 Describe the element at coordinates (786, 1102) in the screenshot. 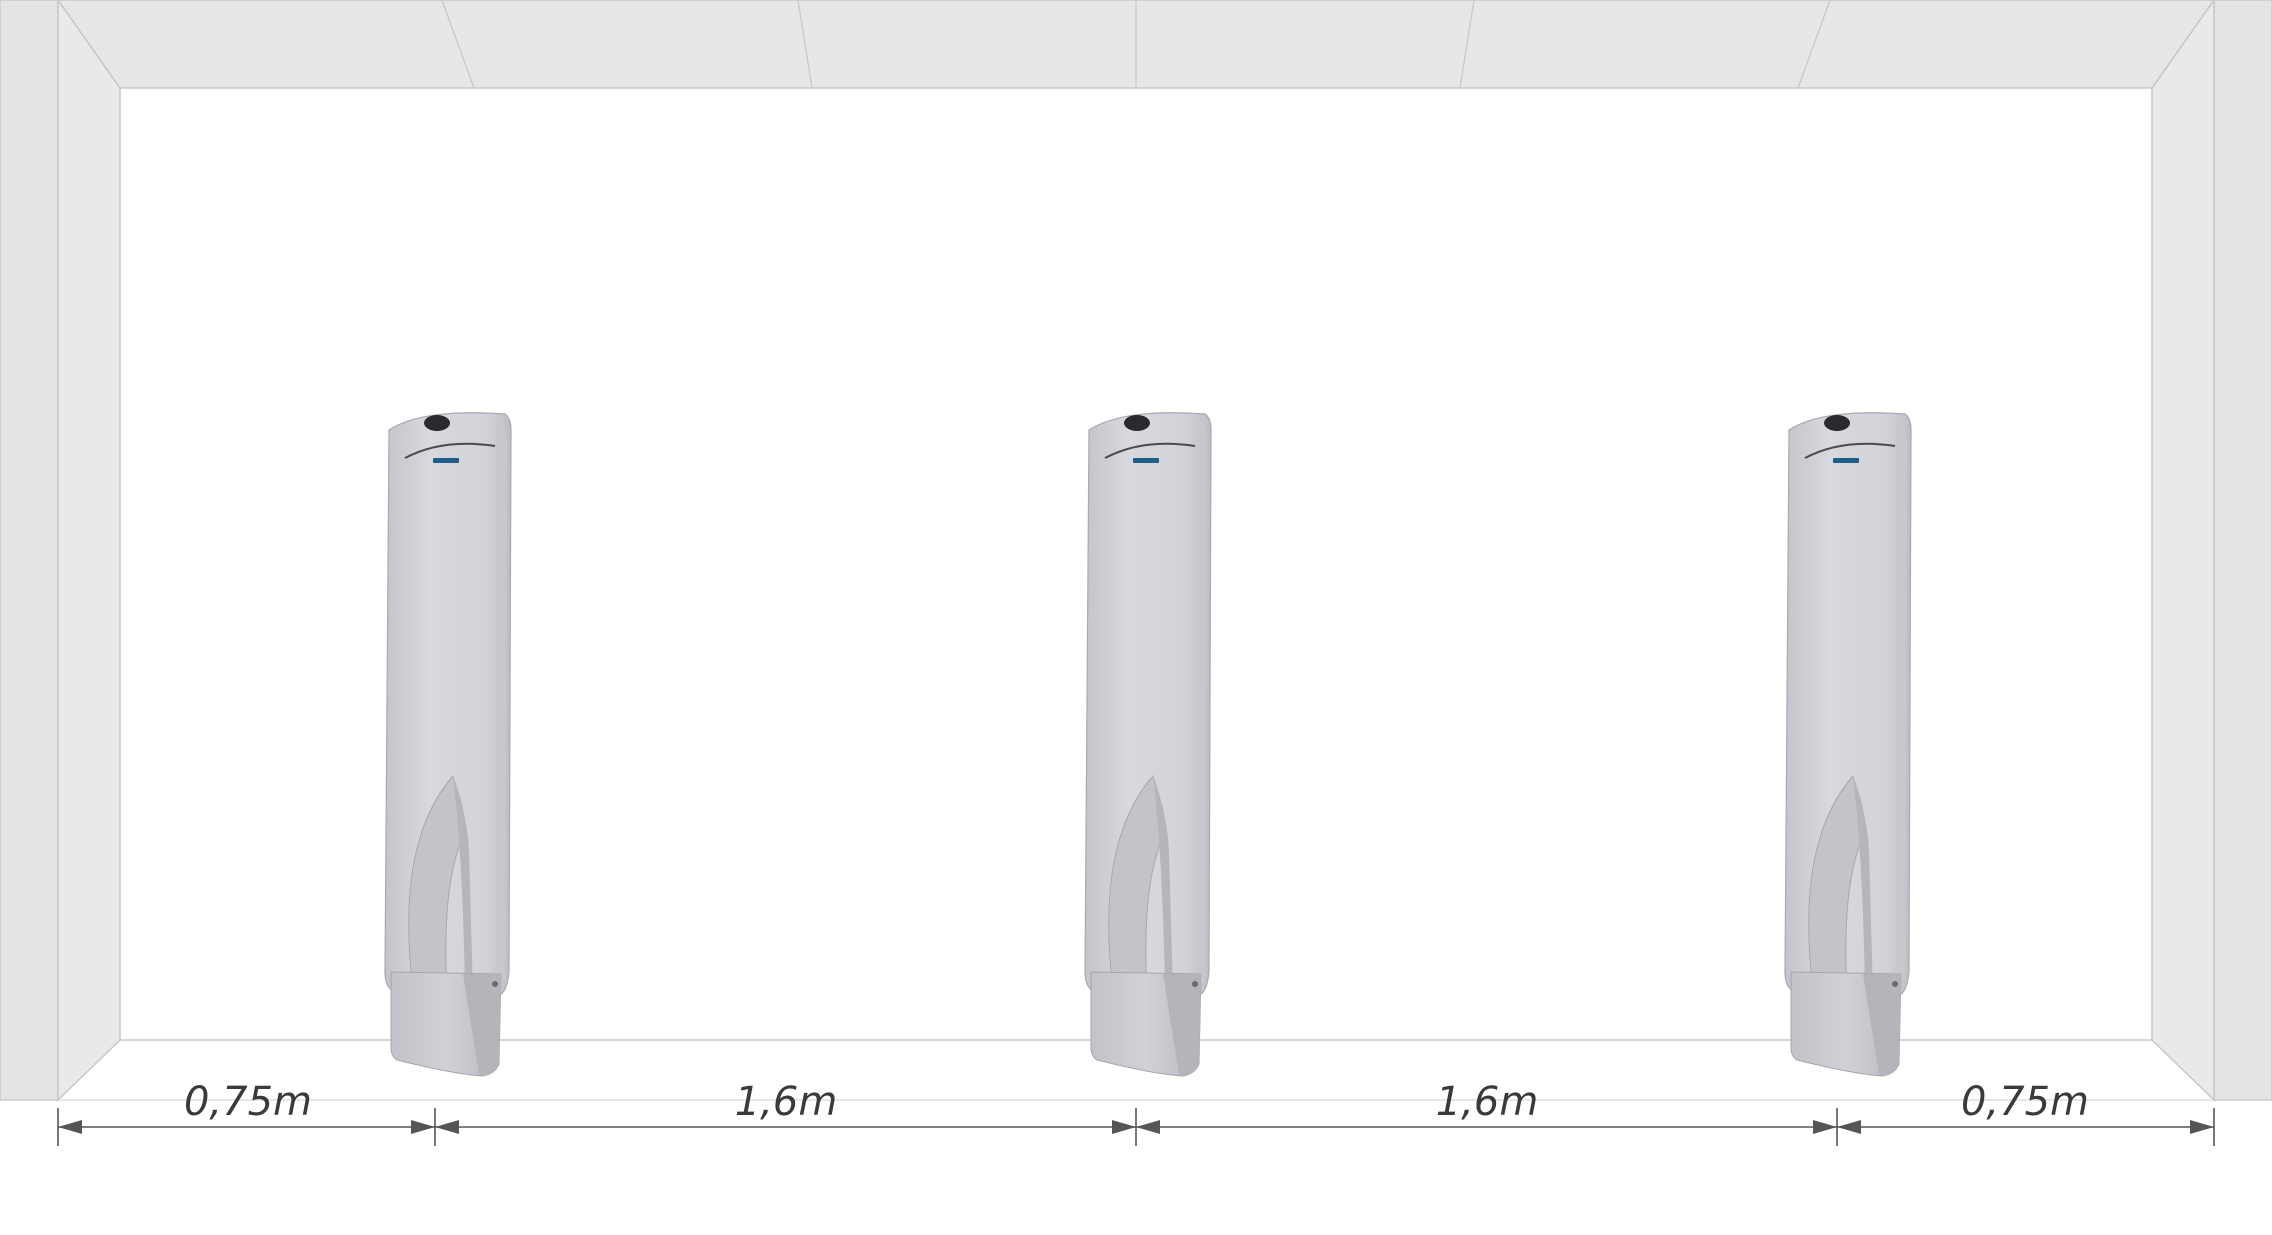

I see `dimension-label-2: 1,6m` at that location.